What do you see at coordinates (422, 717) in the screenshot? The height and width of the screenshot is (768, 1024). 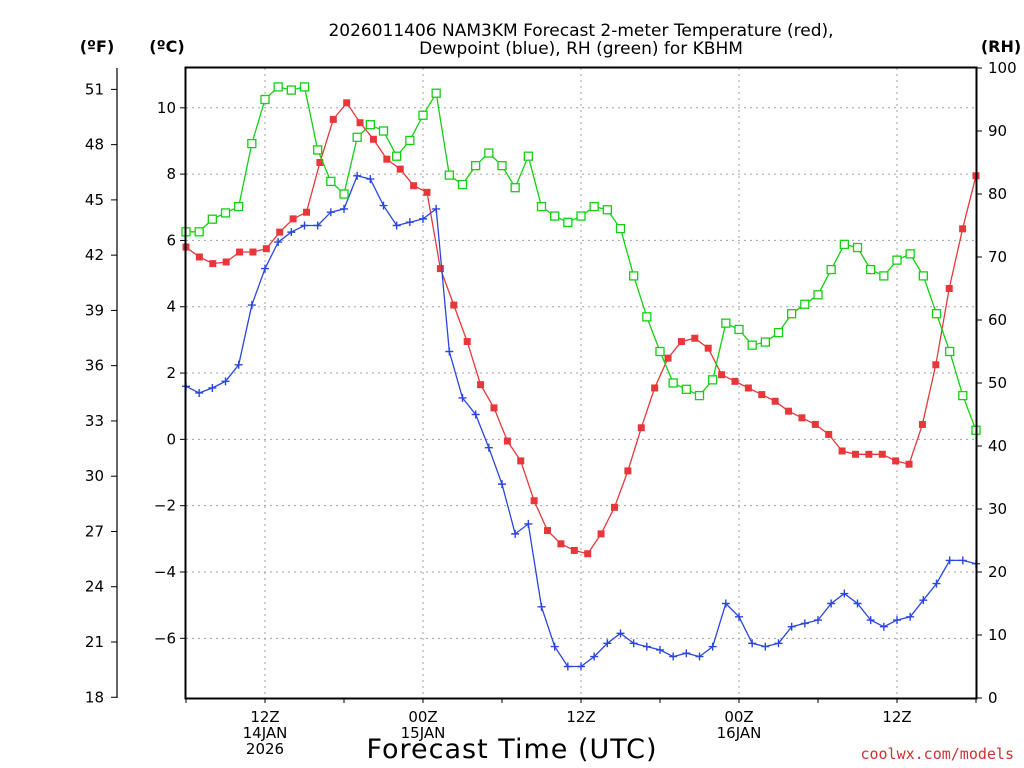 I see `x-tick-label: 00Z` at bounding box center [422, 717].